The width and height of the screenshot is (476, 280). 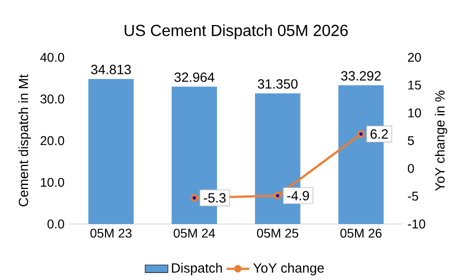 What do you see at coordinates (52, 141) in the screenshot?
I see `y-tick-label: 20.0` at bounding box center [52, 141].